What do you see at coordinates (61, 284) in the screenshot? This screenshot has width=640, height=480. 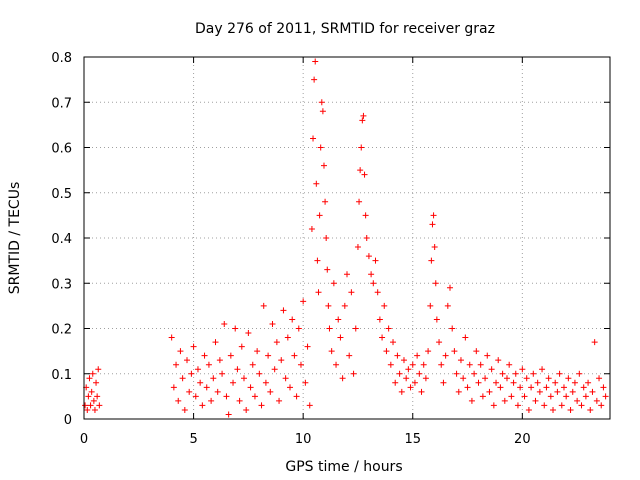 I see `y-tick-label: 0.3` at bounding box center [61, 284].